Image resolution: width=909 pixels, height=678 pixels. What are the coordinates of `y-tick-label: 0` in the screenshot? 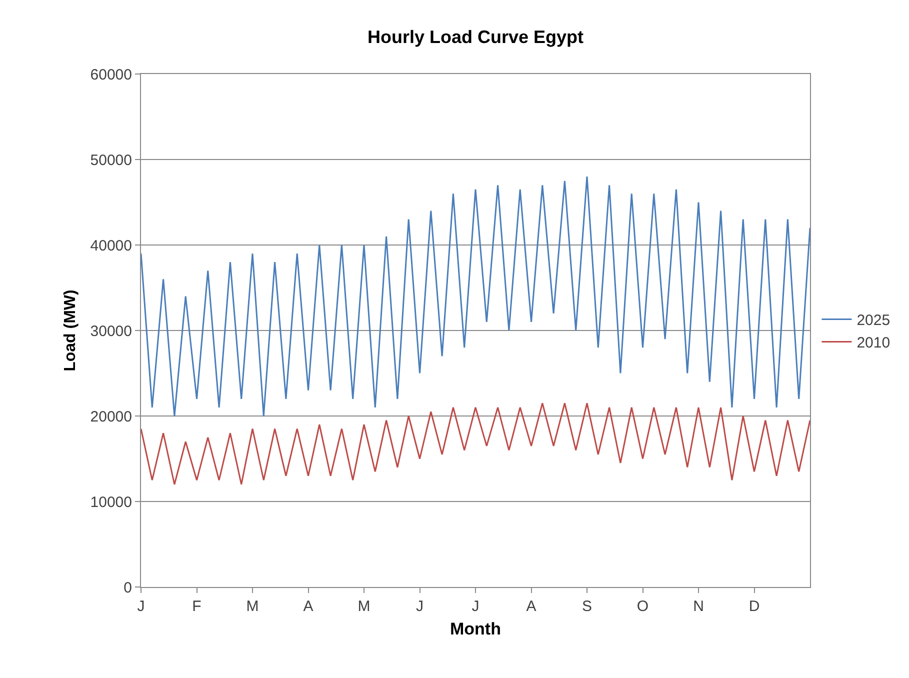 It's located at (128, 587).